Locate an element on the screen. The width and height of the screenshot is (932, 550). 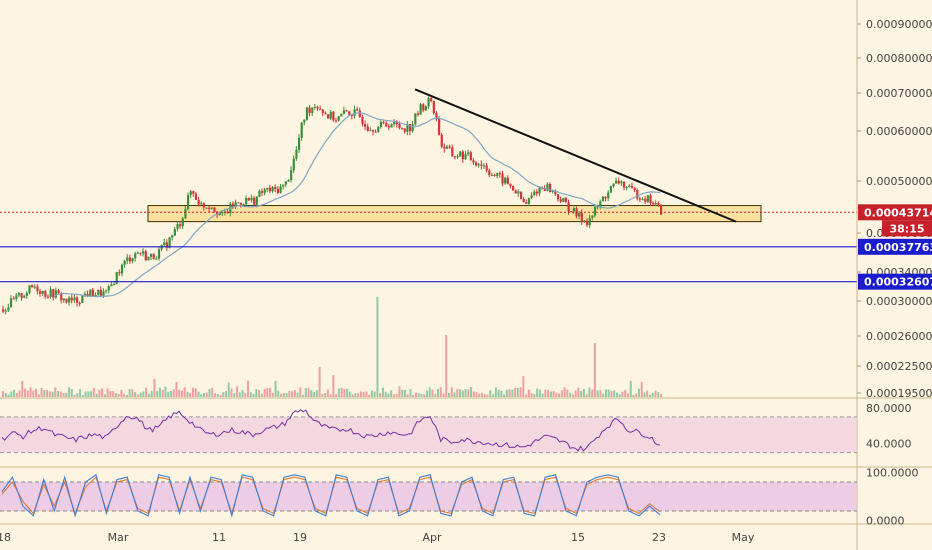
time-axis: 18 Mar 11 19 Apr 15 23 May is located at coordinates (377, 537).